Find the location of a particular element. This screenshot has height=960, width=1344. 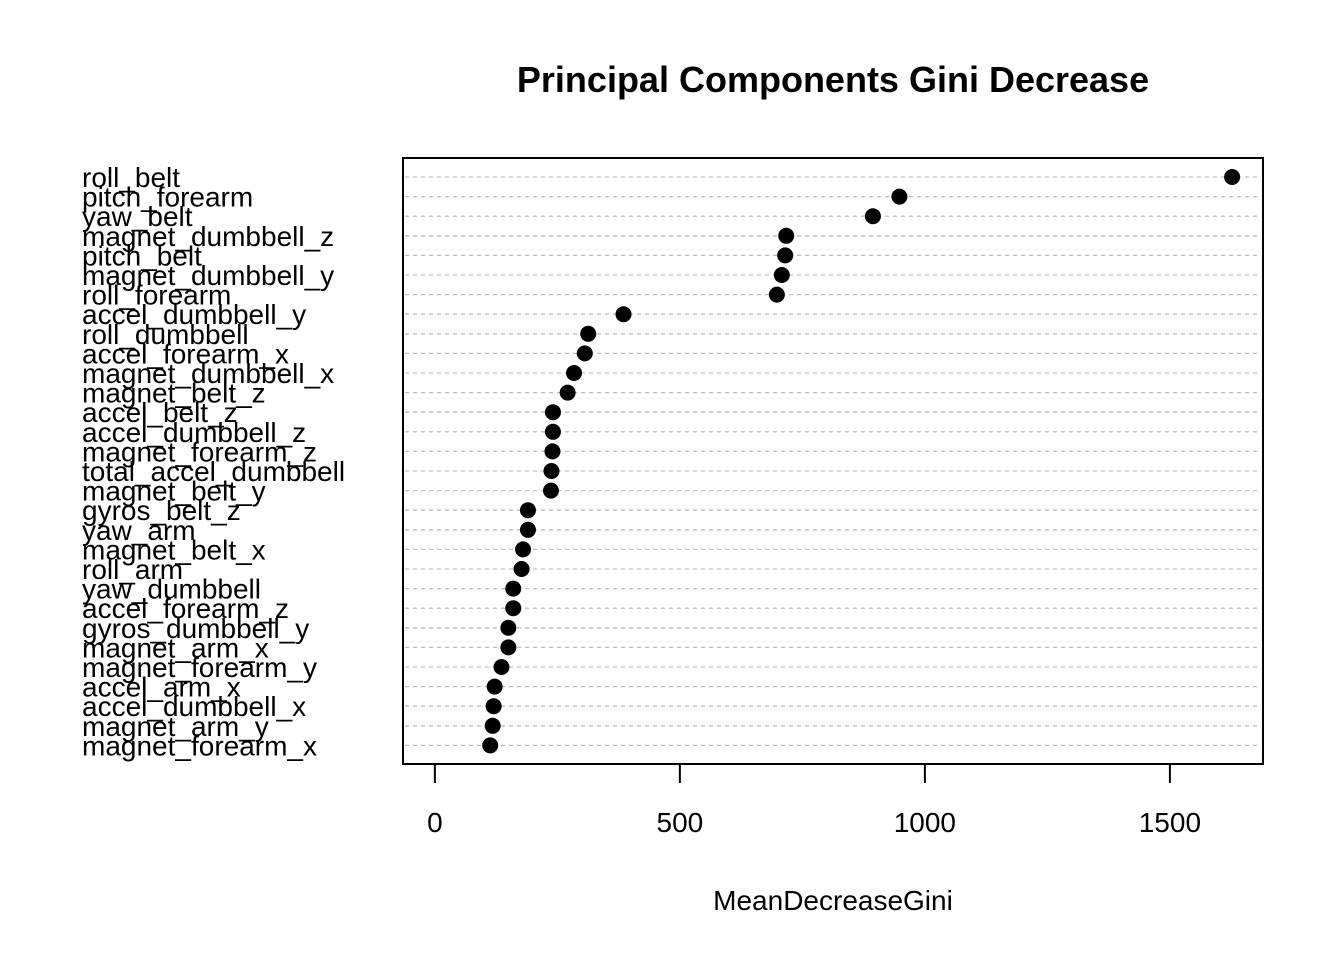

x-axis-title: MeanDecreaseGini is located at coordinates (833, 900).